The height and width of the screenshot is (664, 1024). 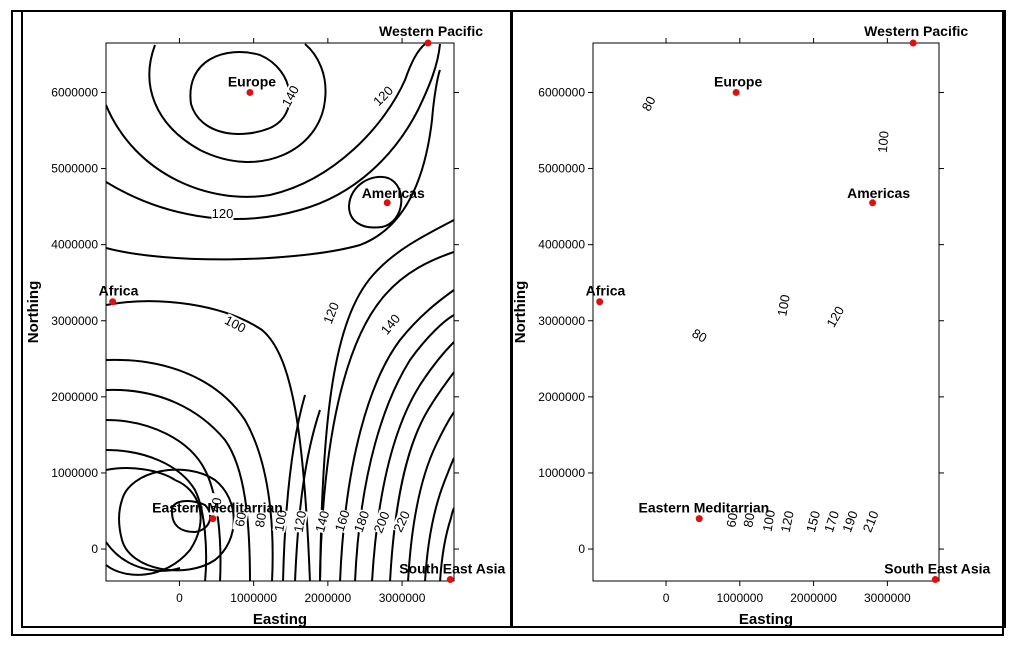 I want to click on contour-label: 60, so click(x=240, y=519).